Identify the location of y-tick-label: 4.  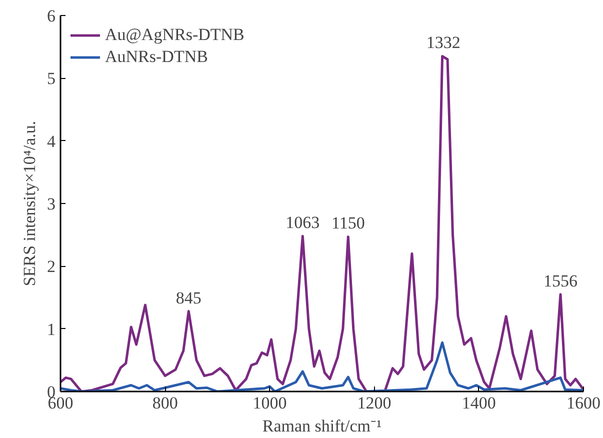
(51, 141).